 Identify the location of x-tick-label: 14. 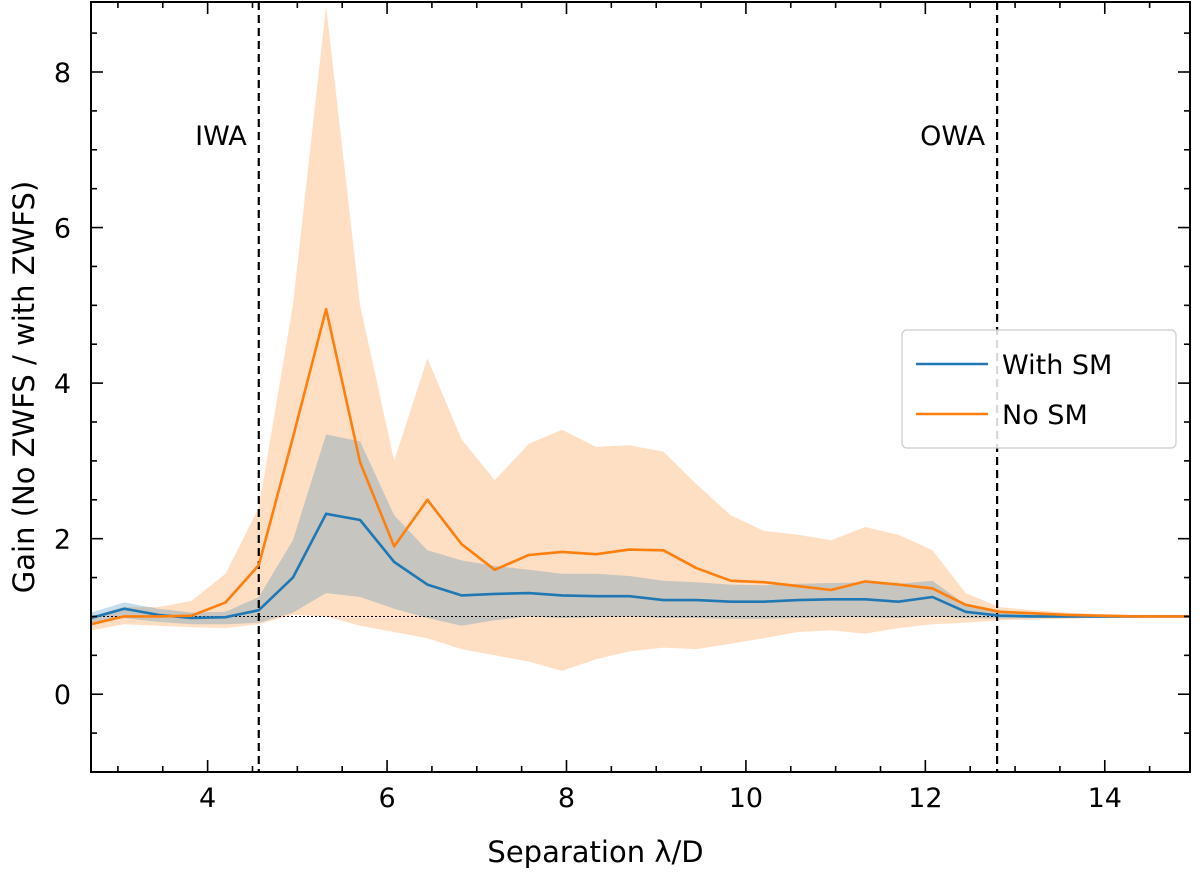
(1105, 798).